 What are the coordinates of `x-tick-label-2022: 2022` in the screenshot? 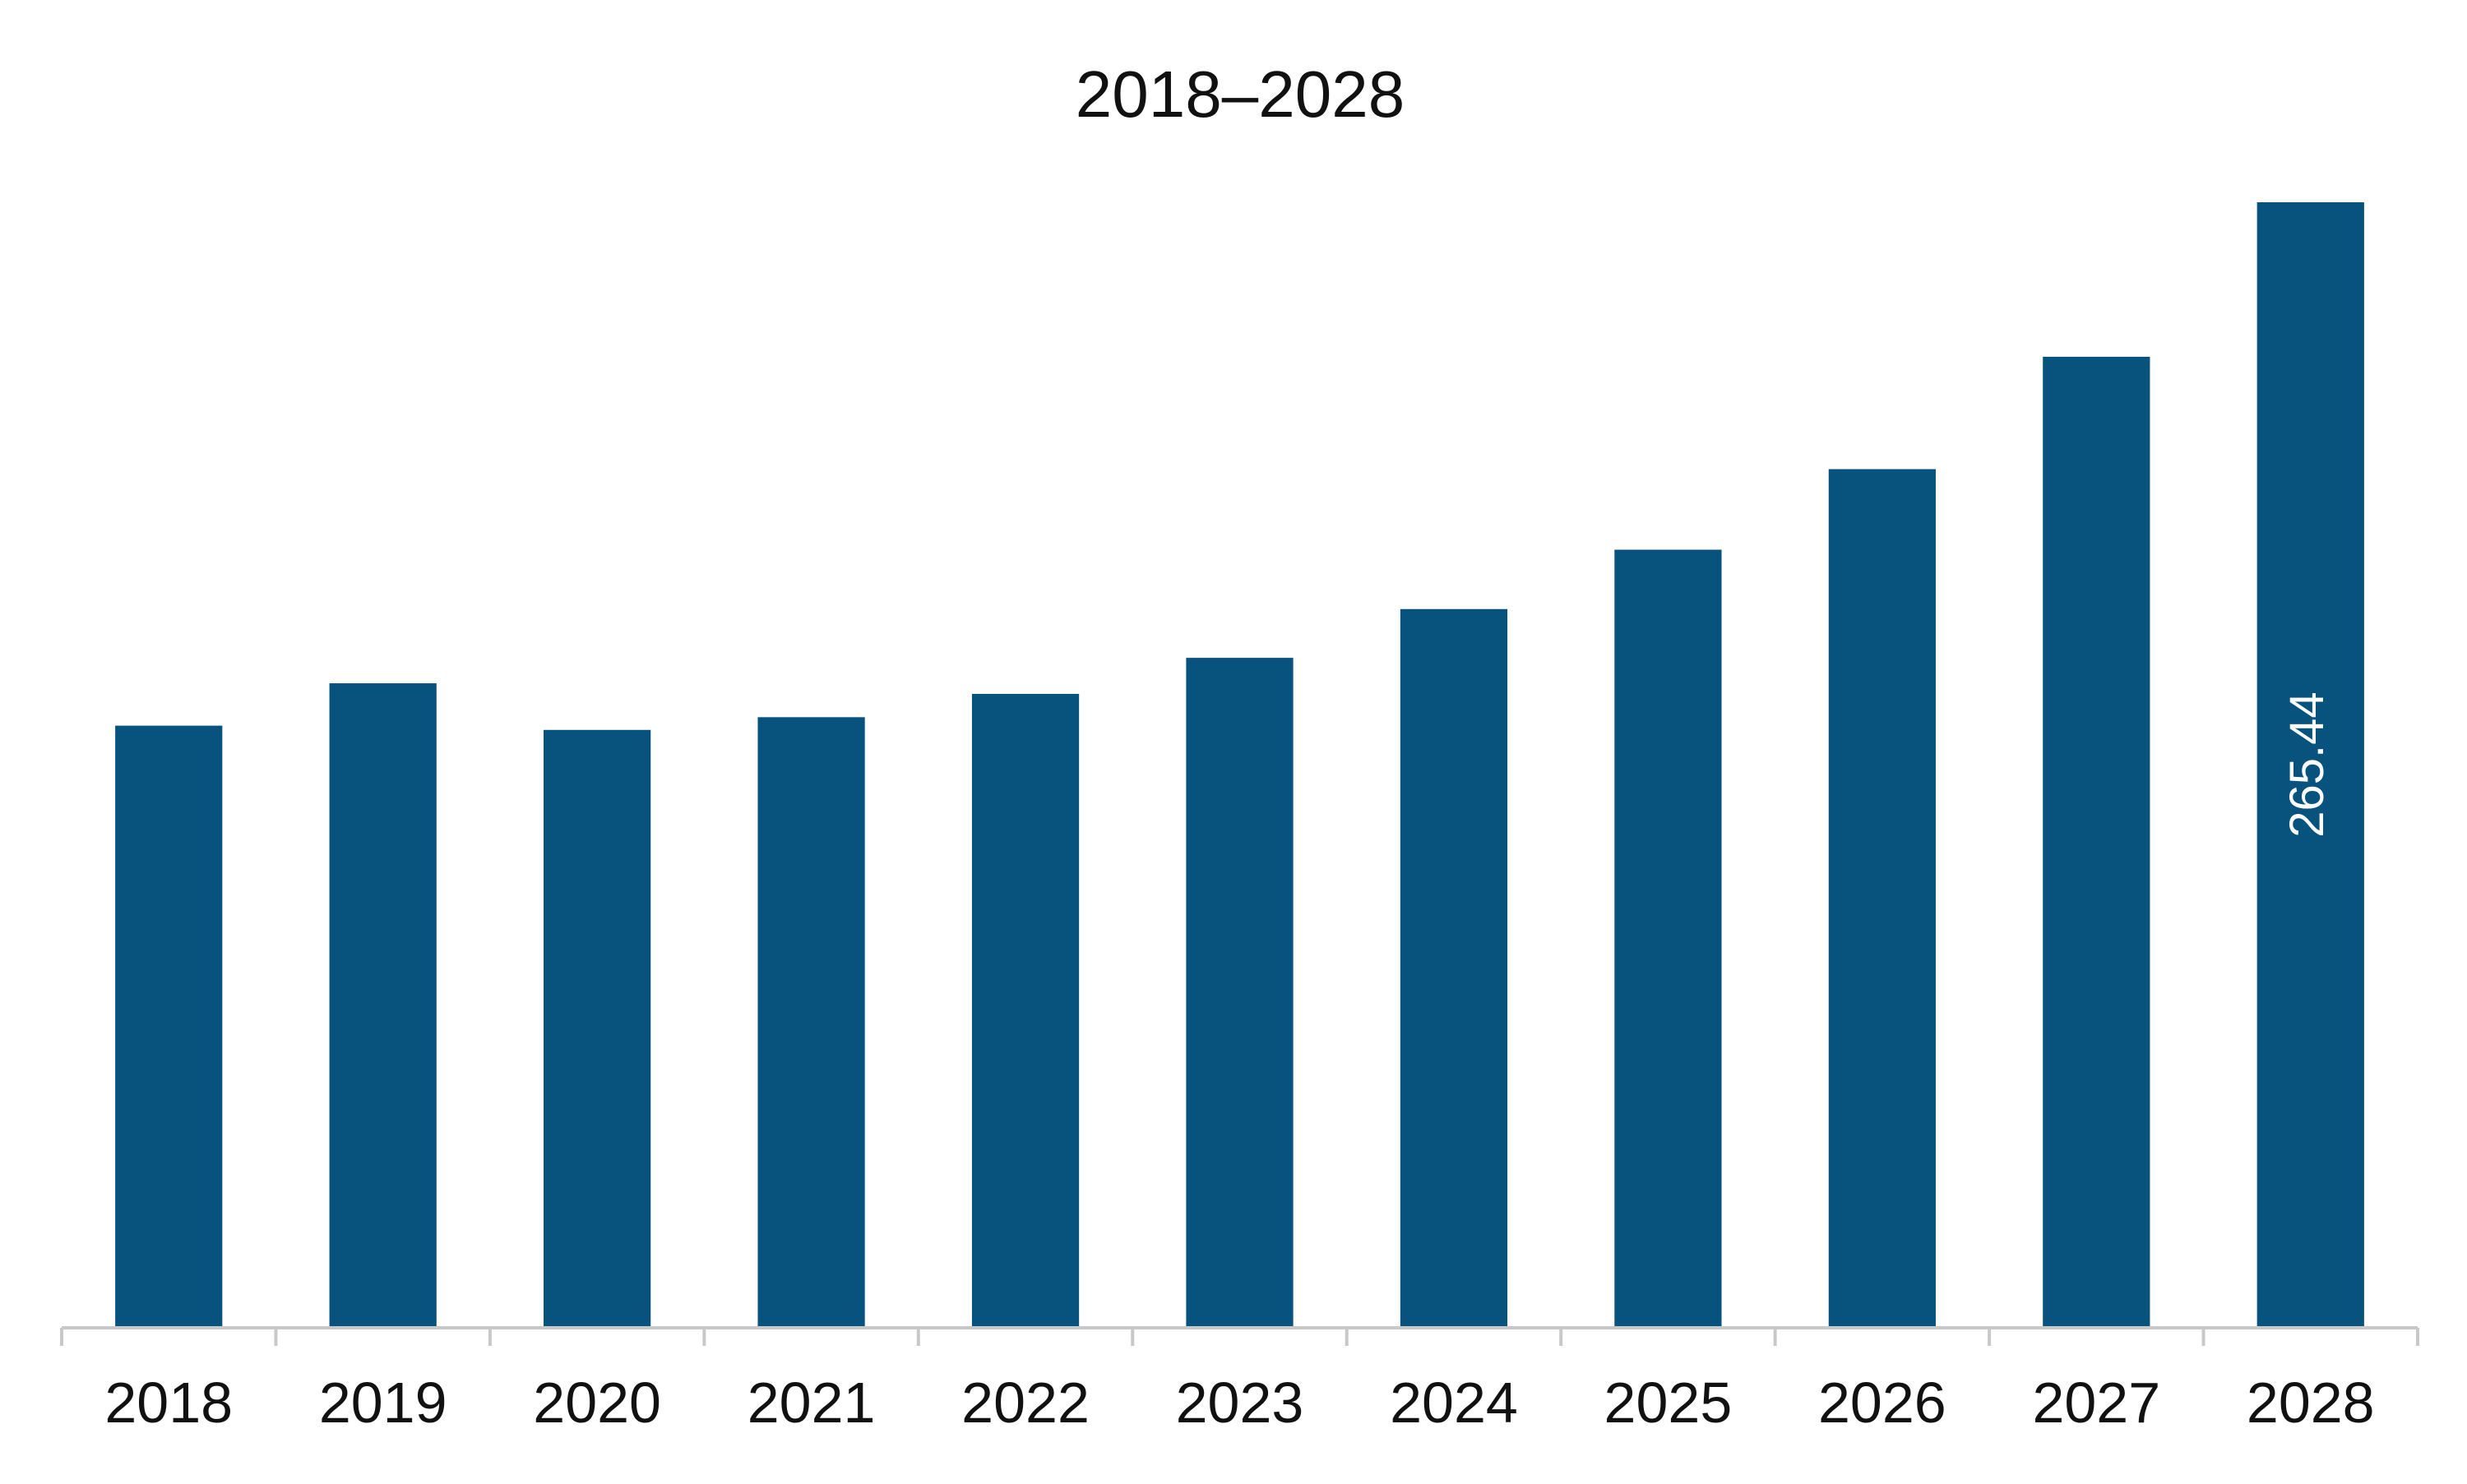 It's located at (1026, 1403).